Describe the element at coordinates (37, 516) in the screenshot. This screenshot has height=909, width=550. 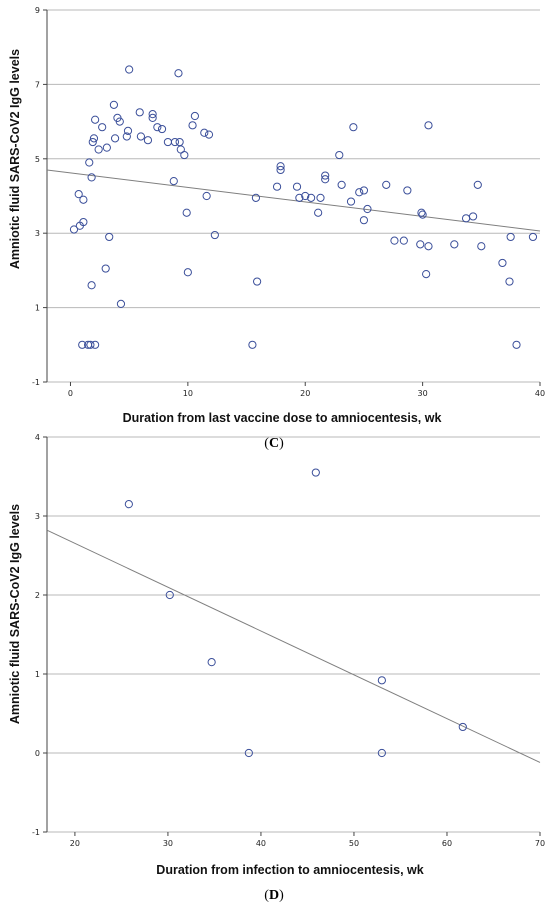
I see `chart-d-y-tick-label-4: 3` at that location.